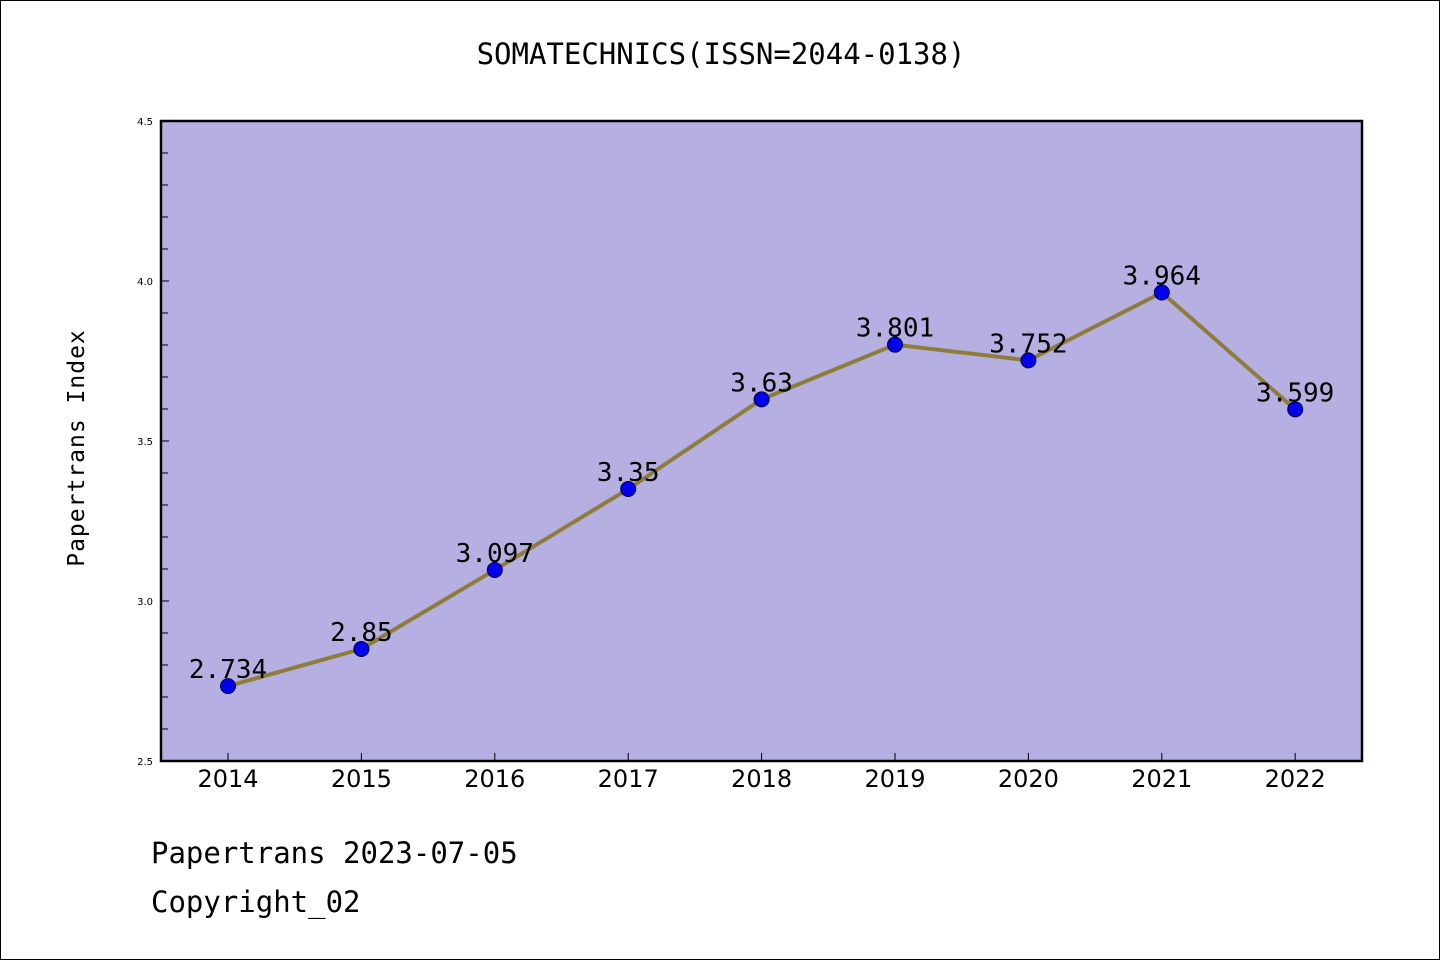  I want to click on x-tick-label: 2021, so click(1161, 779).